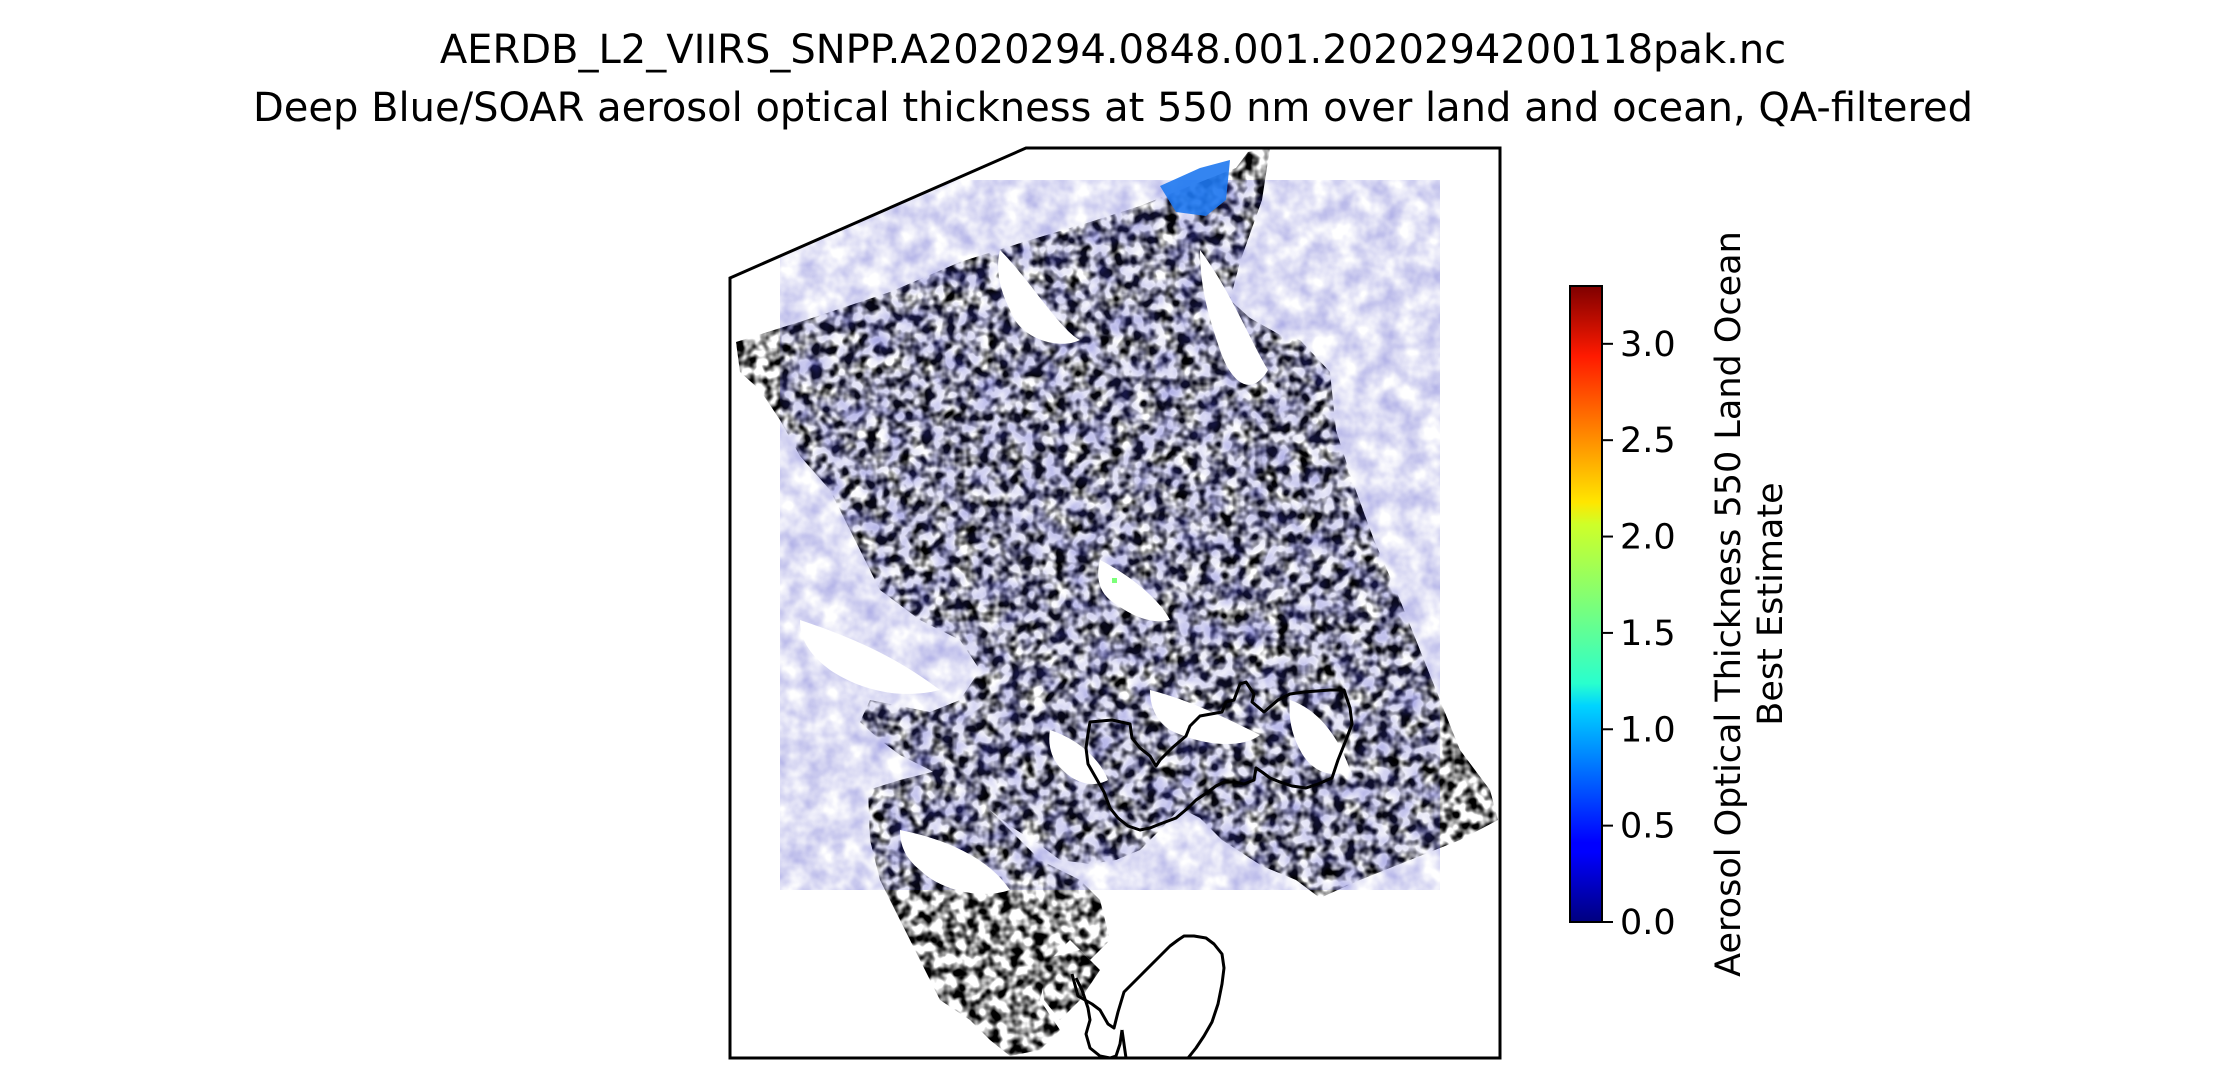 The width and height of the screenshot is (2226, 1086). What do you see at coordinates (1648, 441) in the screenshot?
I see `colorbar-tick-label: 2.5` at bounding box center [1648, 441].